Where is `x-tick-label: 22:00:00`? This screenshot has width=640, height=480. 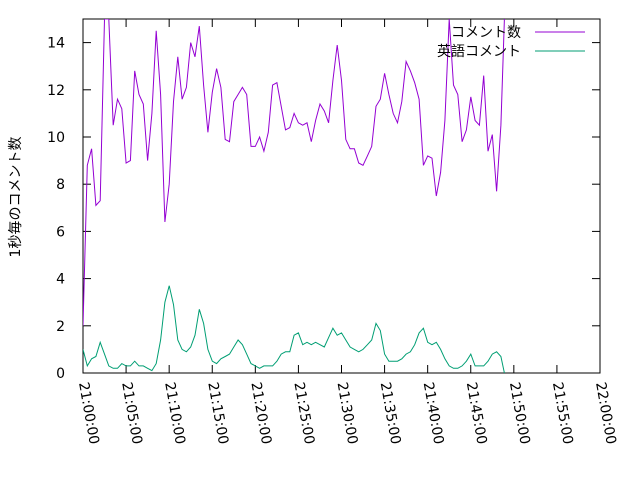 x-tick-label: 22:00:00 is located at coordinates (605, 413).